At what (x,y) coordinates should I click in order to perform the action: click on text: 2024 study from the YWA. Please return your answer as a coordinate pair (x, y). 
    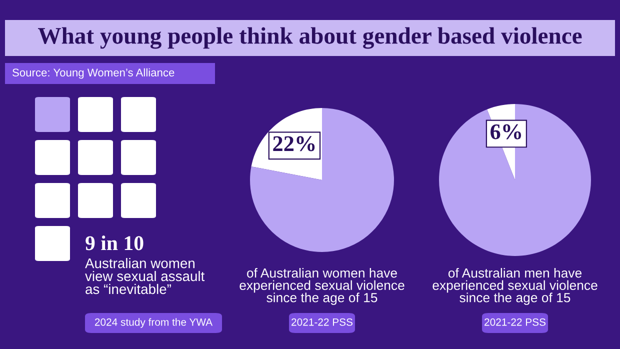
    Looking at the image, I should click on (153, 323).